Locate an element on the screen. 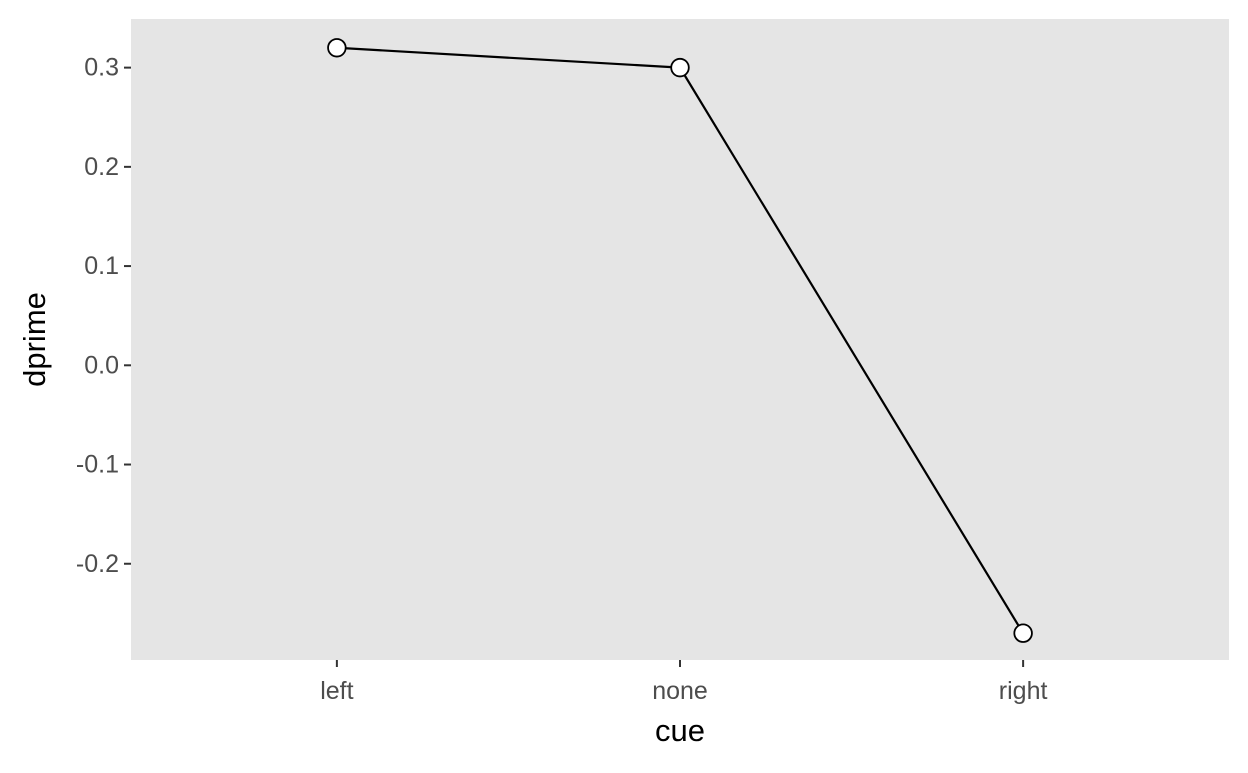 This screenshot has height=773, width=1248. y-tick-label: -0.2 is located at coordinates (97, 564).